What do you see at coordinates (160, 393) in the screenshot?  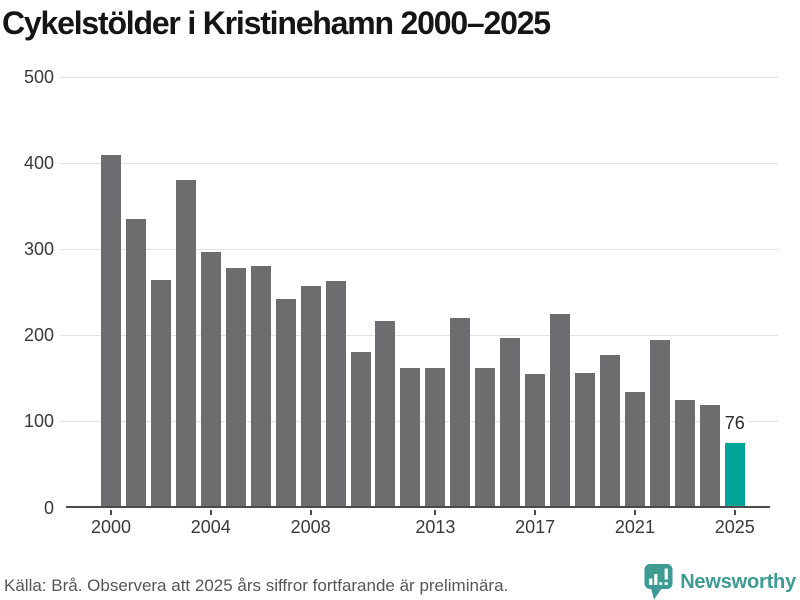 I see `bar-2002` at bounding box center [160, 393].